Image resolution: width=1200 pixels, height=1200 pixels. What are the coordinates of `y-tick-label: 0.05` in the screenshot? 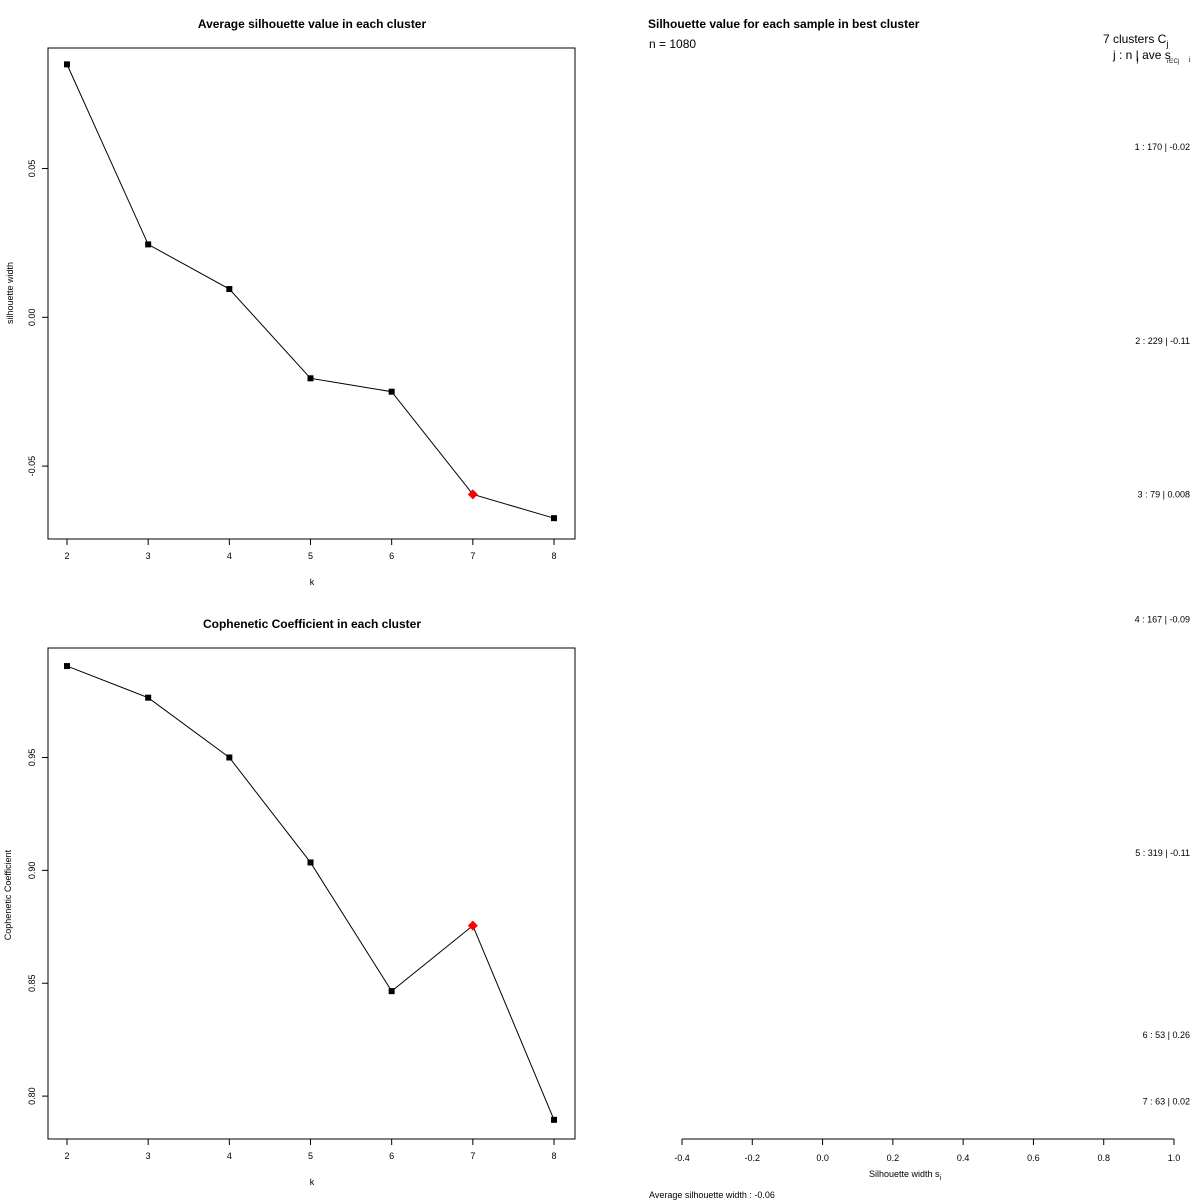 It's located at (32, 169).